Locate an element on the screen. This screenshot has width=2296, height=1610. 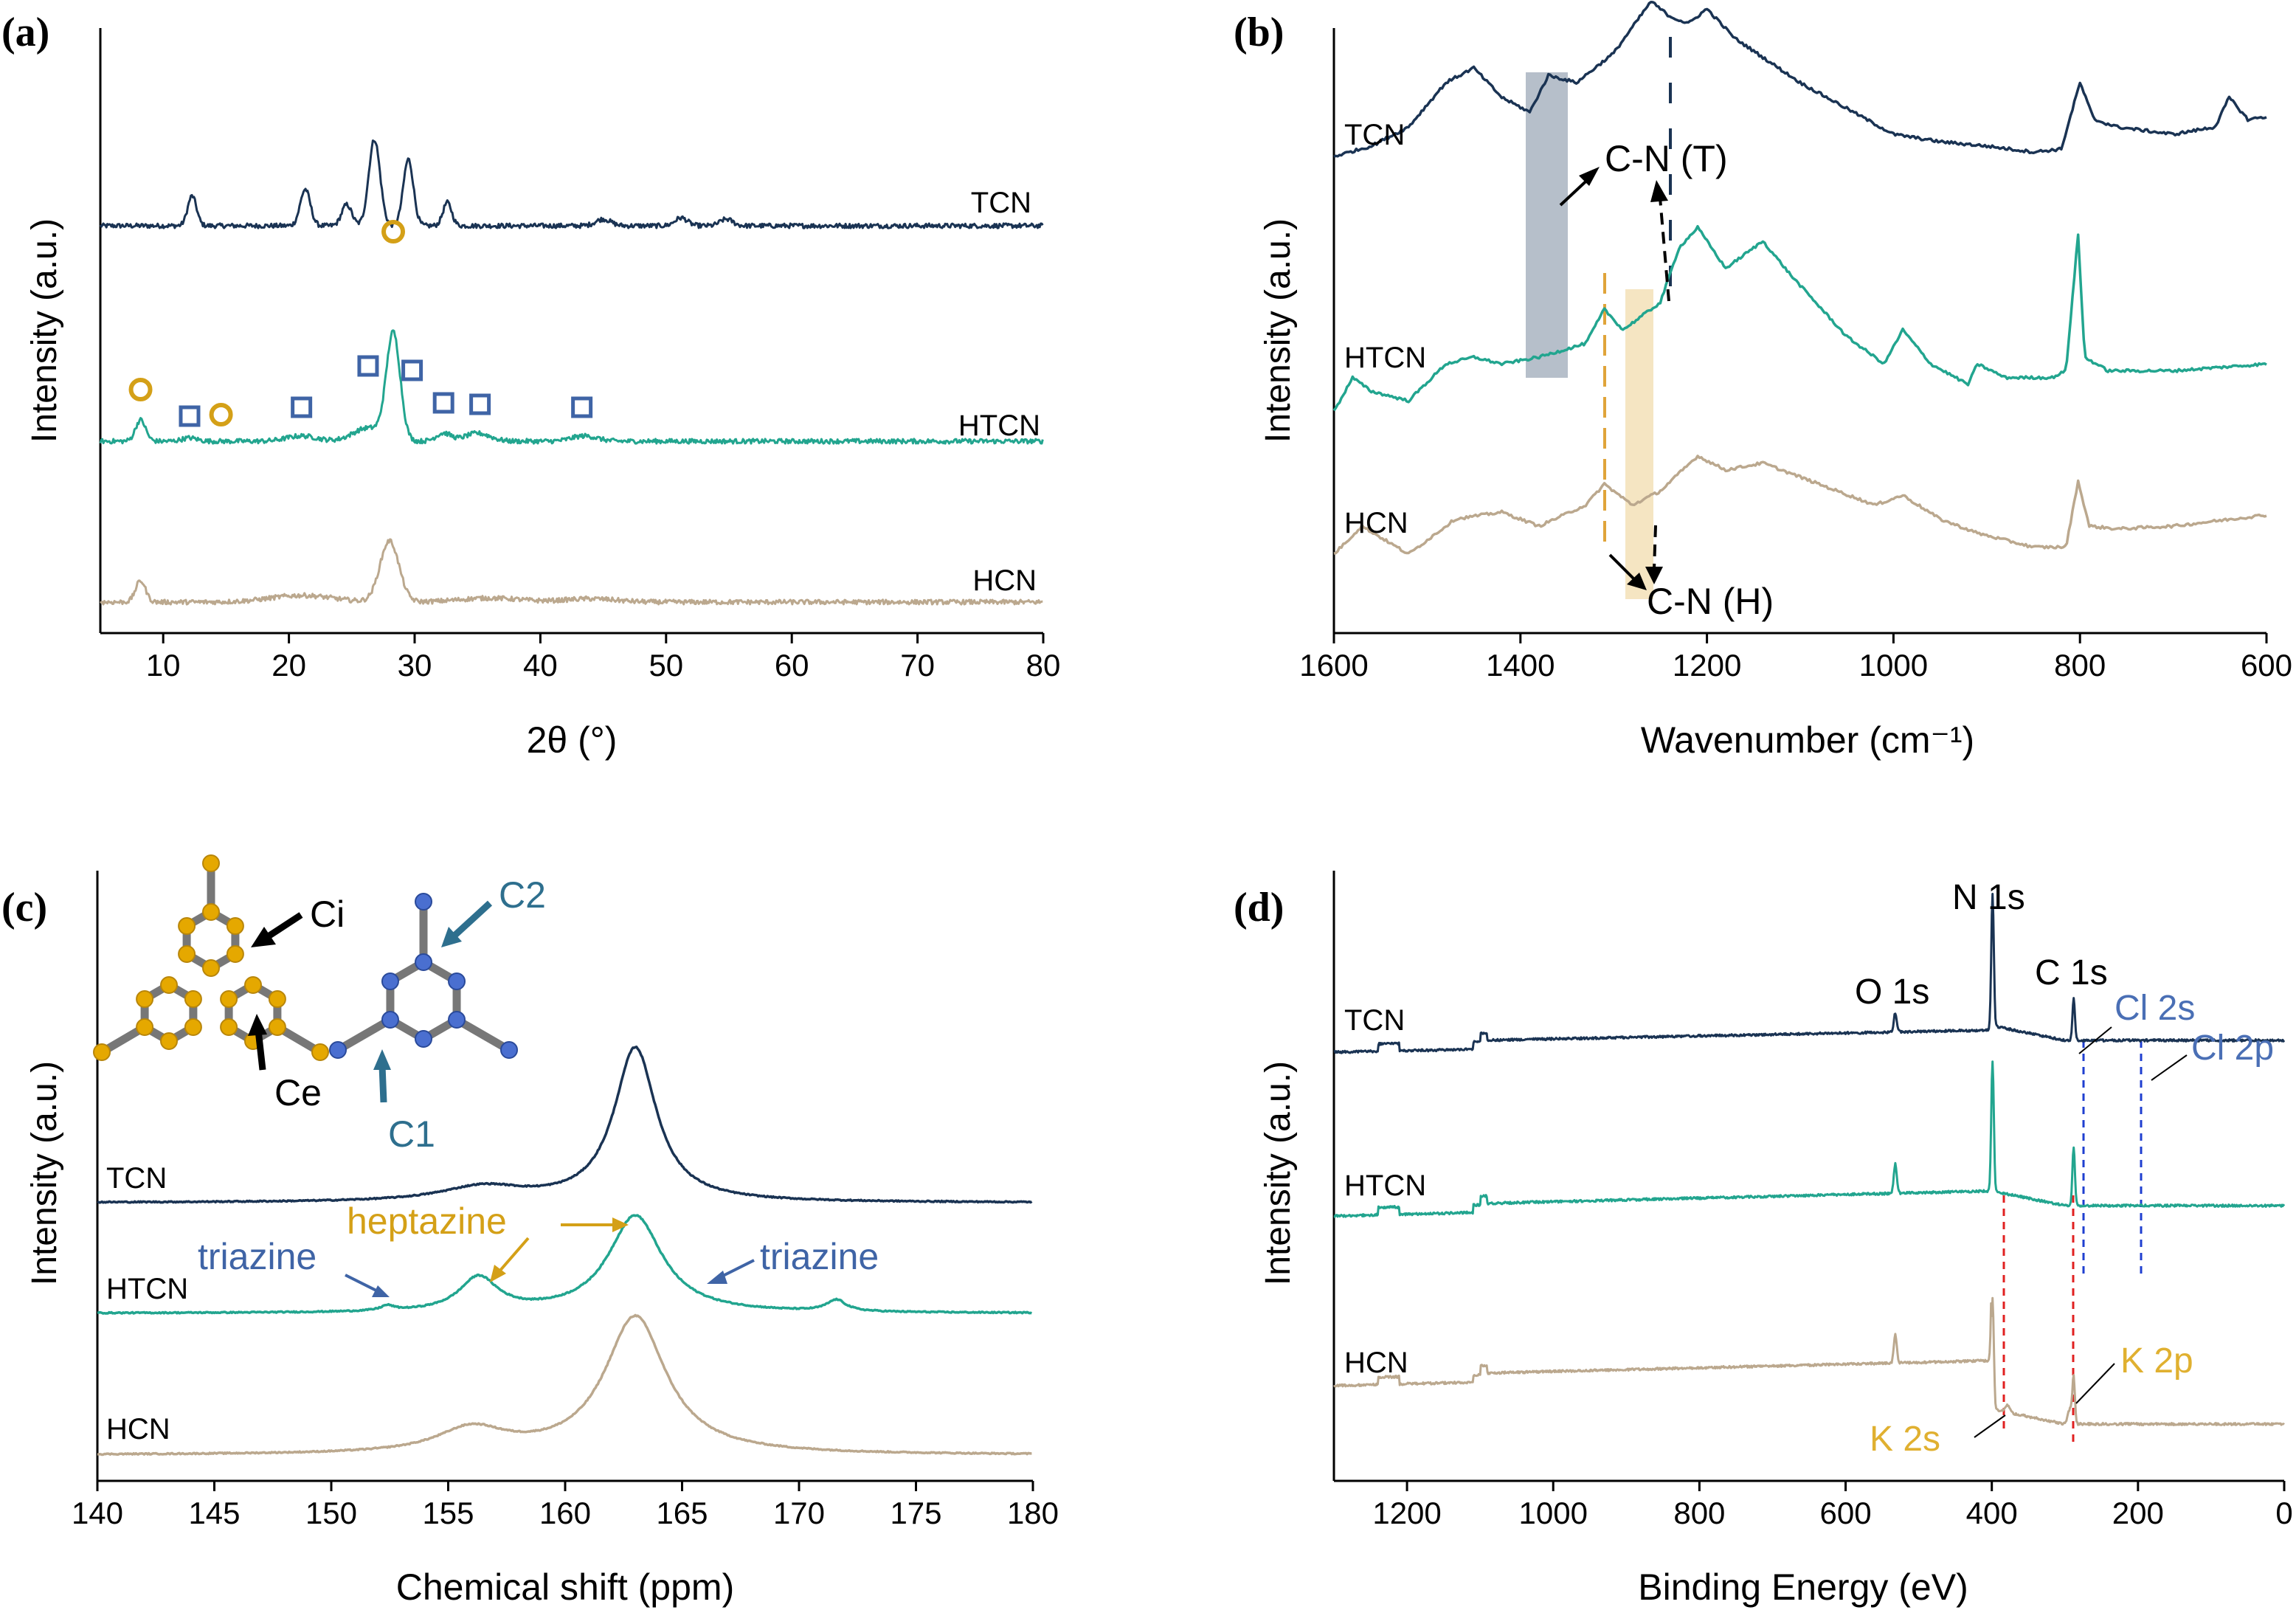
panel-d-y-label: Intensity (a.u.) is located at coordinates (1278, 1173).